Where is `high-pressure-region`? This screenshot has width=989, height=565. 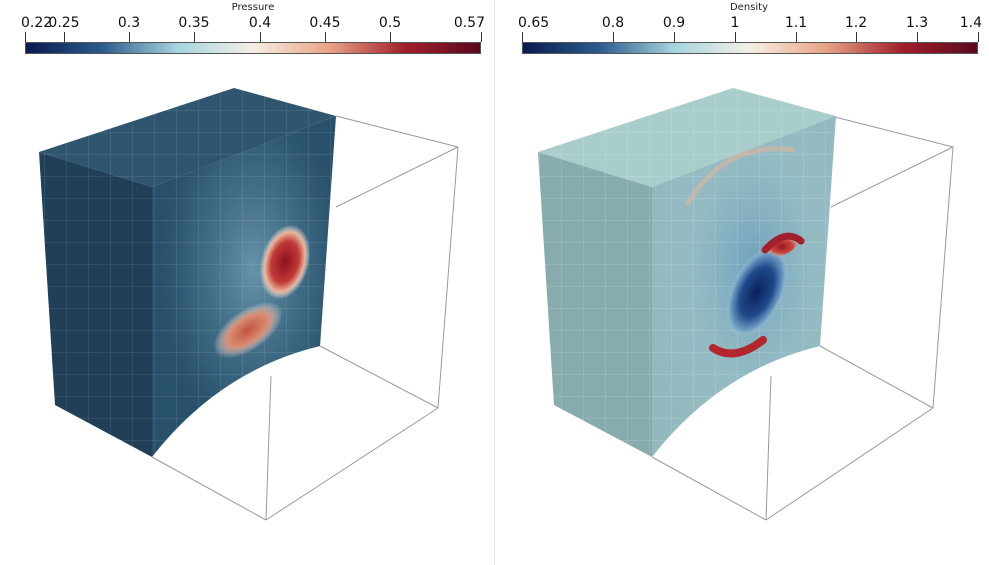 high-pressure-region is located at coordinates (285, 262).